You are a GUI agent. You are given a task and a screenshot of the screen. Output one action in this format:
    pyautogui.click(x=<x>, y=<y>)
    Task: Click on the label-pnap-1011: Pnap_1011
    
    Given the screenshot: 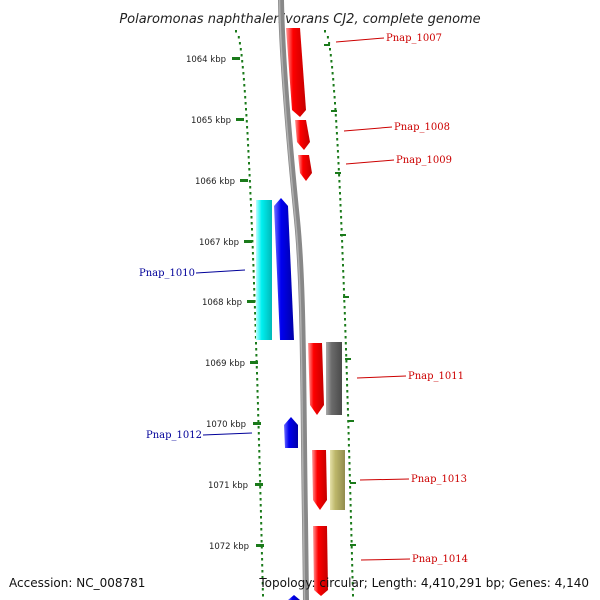 What is the action you would take?
    pyautogui.click(x=436, y=376)
    